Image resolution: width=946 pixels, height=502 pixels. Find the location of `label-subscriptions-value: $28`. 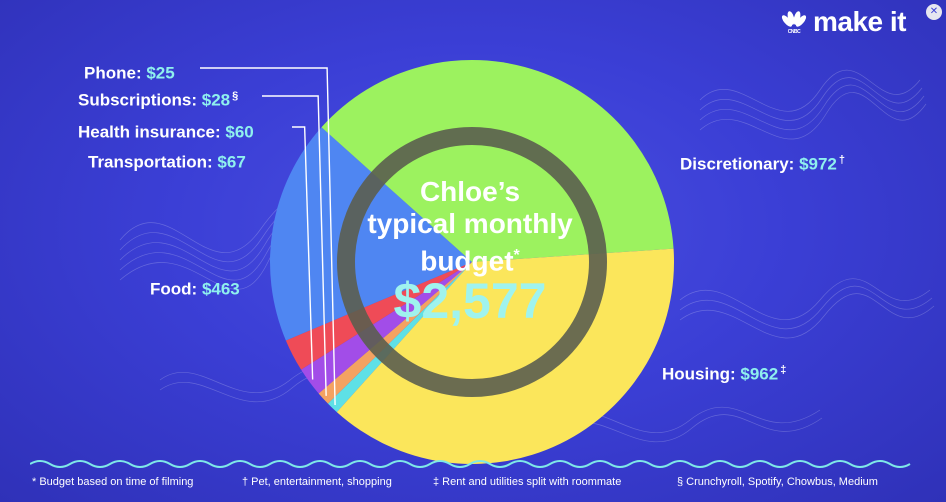

label-subscriptions-value: $28 is located at coordinates (216, 100).